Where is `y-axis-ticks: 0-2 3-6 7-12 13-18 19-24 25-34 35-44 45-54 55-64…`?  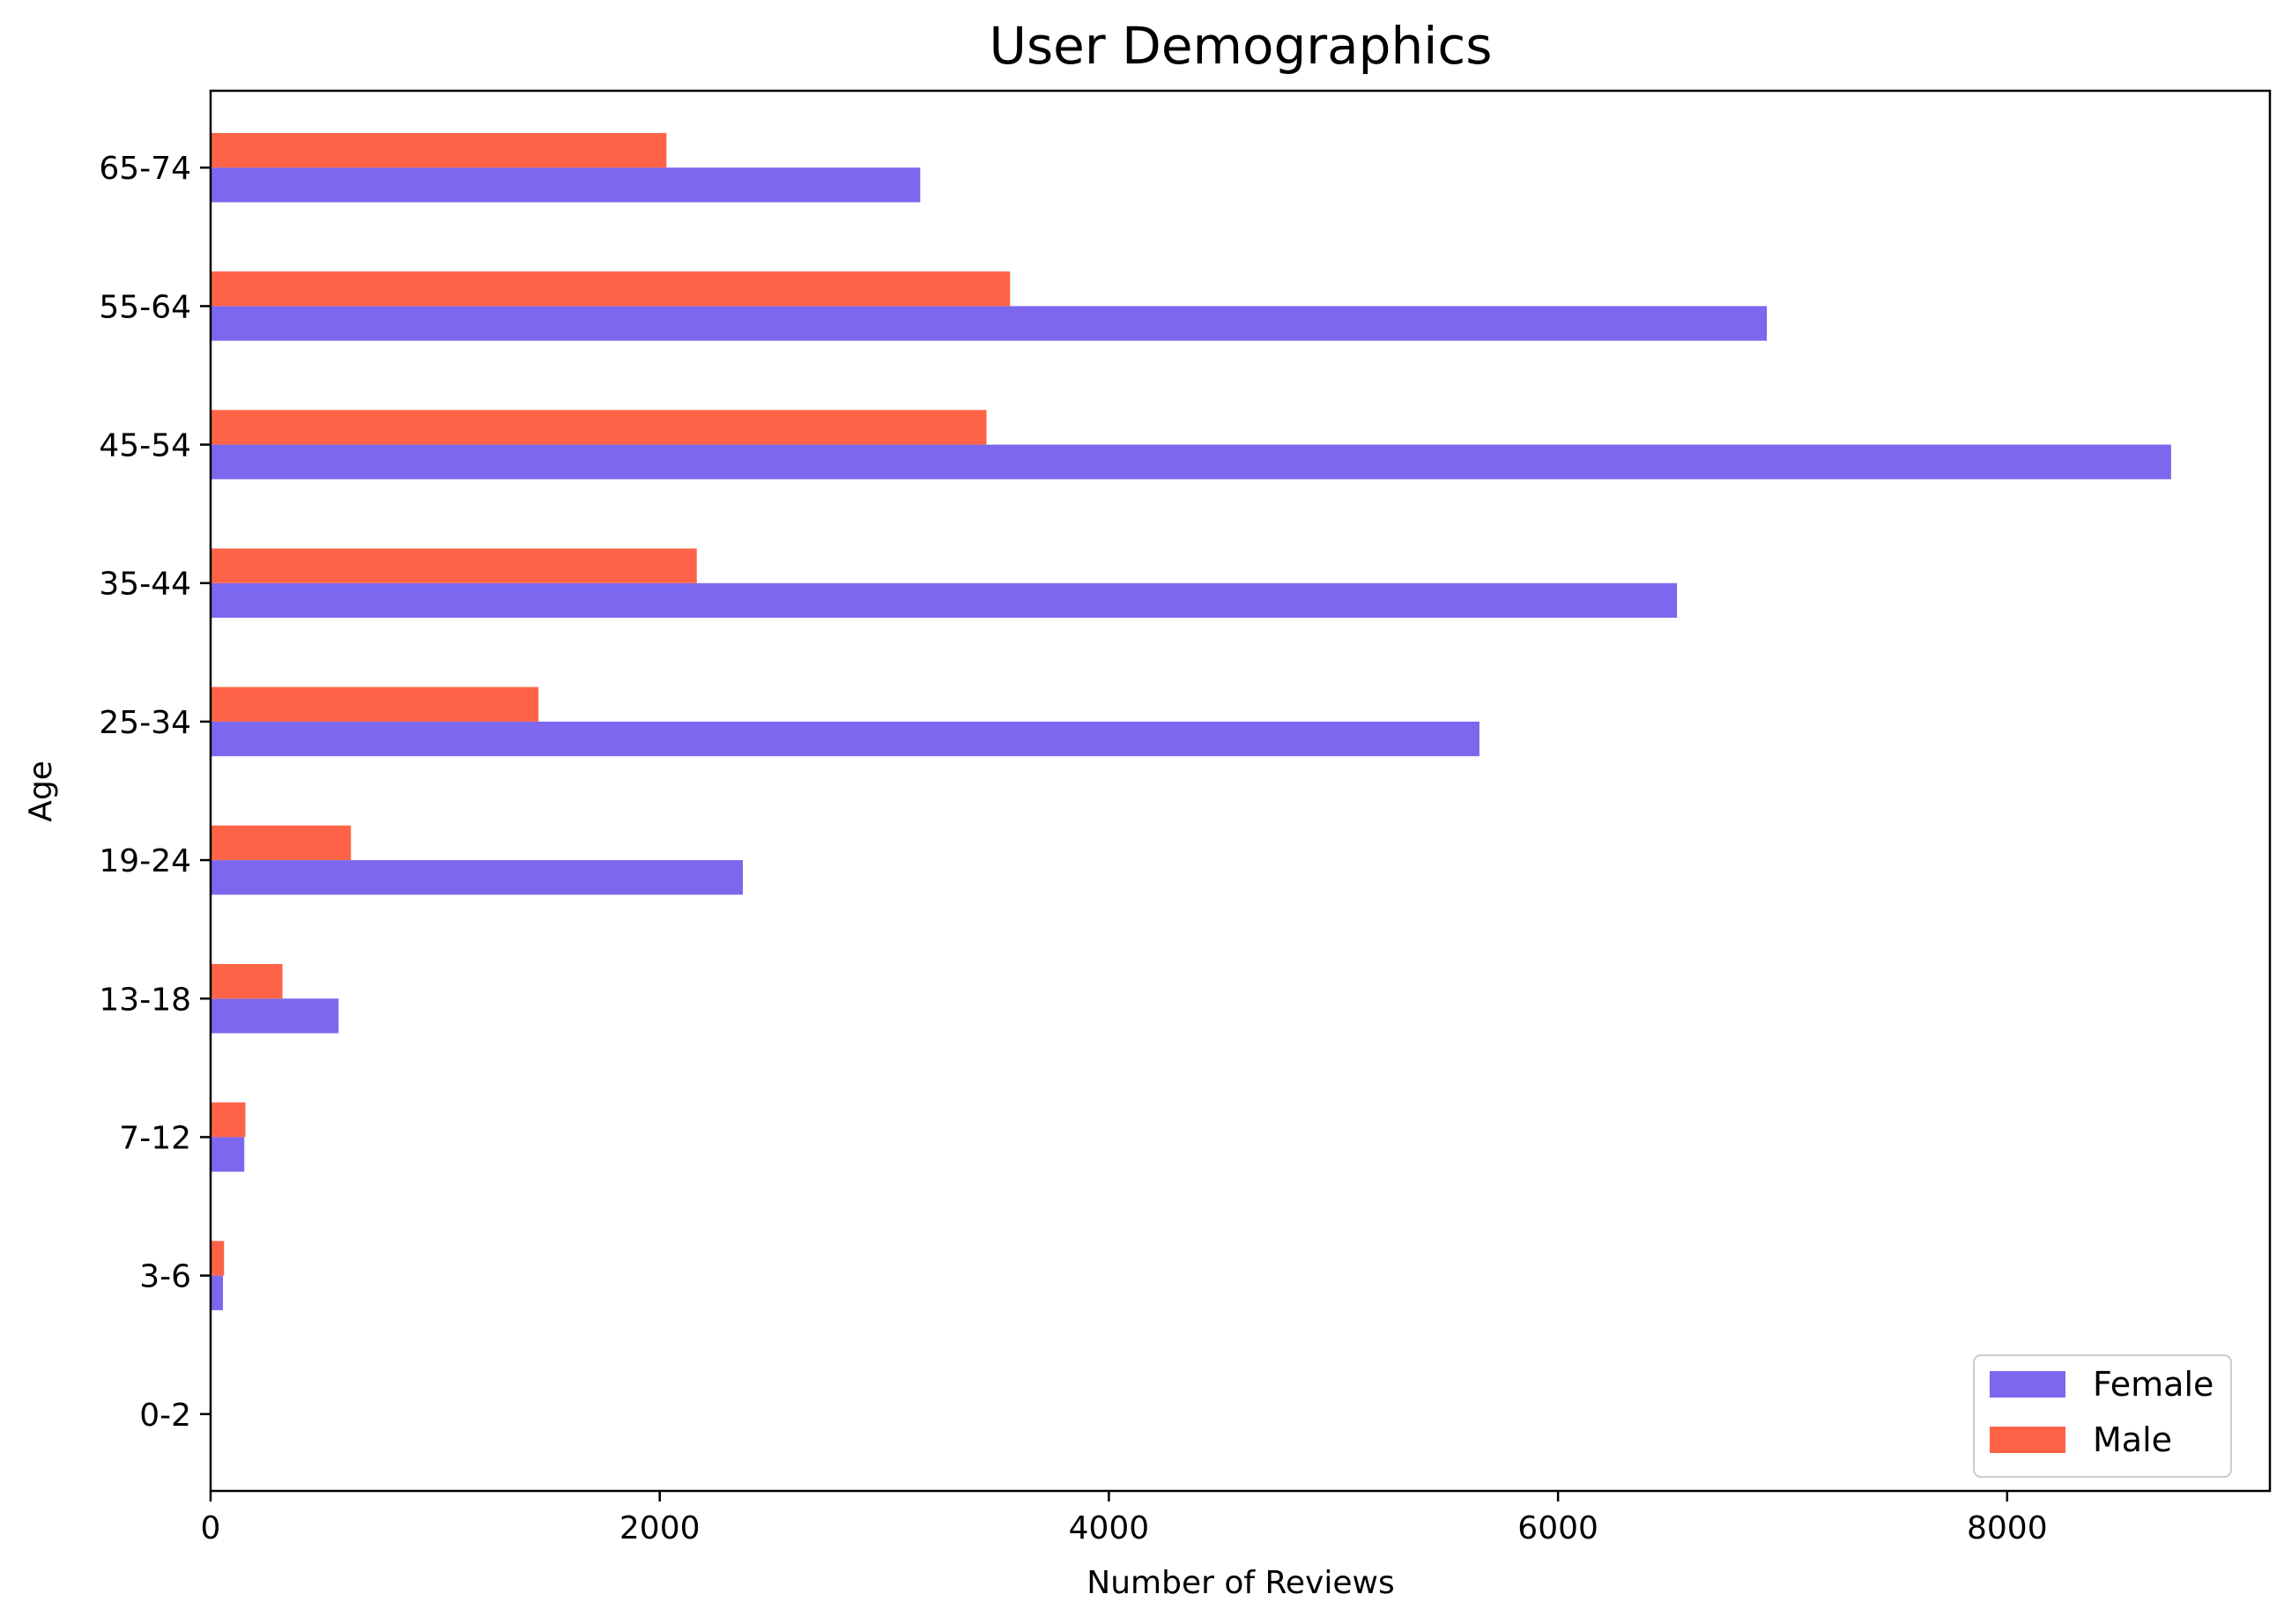 y-axis-ticks: 0-2 3-6 7-12 13-18 19-24 25-34 35-44 45-54 55-64… is located at coordinates (155, 792).